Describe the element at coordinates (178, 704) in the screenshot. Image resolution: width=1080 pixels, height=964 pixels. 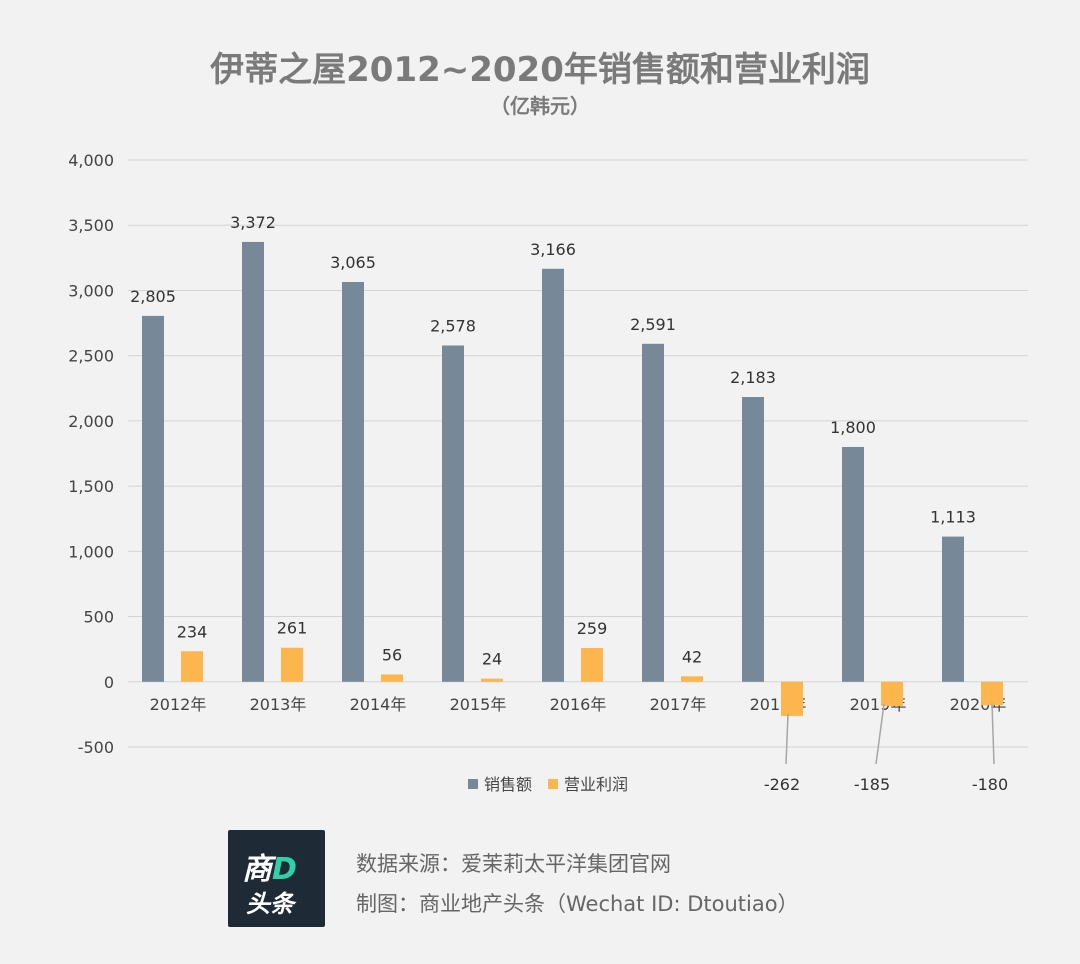
I see `x-tick-label: 2012年` at that location.